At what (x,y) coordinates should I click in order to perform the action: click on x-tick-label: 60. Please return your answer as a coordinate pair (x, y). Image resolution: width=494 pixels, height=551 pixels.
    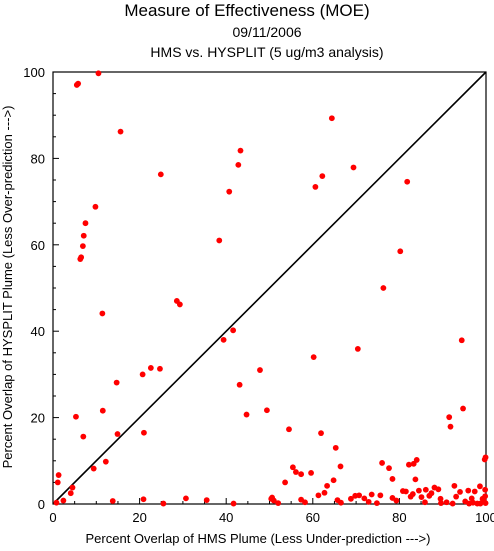
    Looking at the image, I should click on (313, 517).